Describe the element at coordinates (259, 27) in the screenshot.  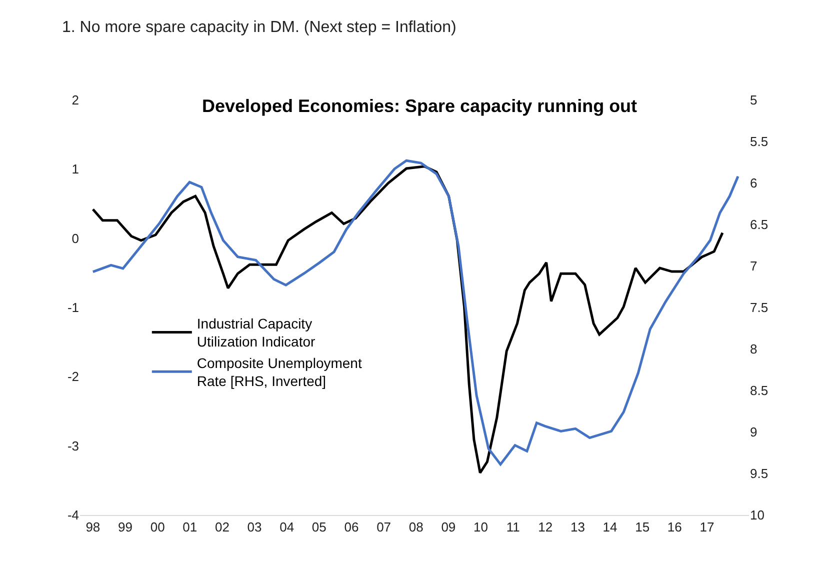
I see `chart-subtitle: 1. No more spare capacity in DM. (Next step = Inflation)` at that location.